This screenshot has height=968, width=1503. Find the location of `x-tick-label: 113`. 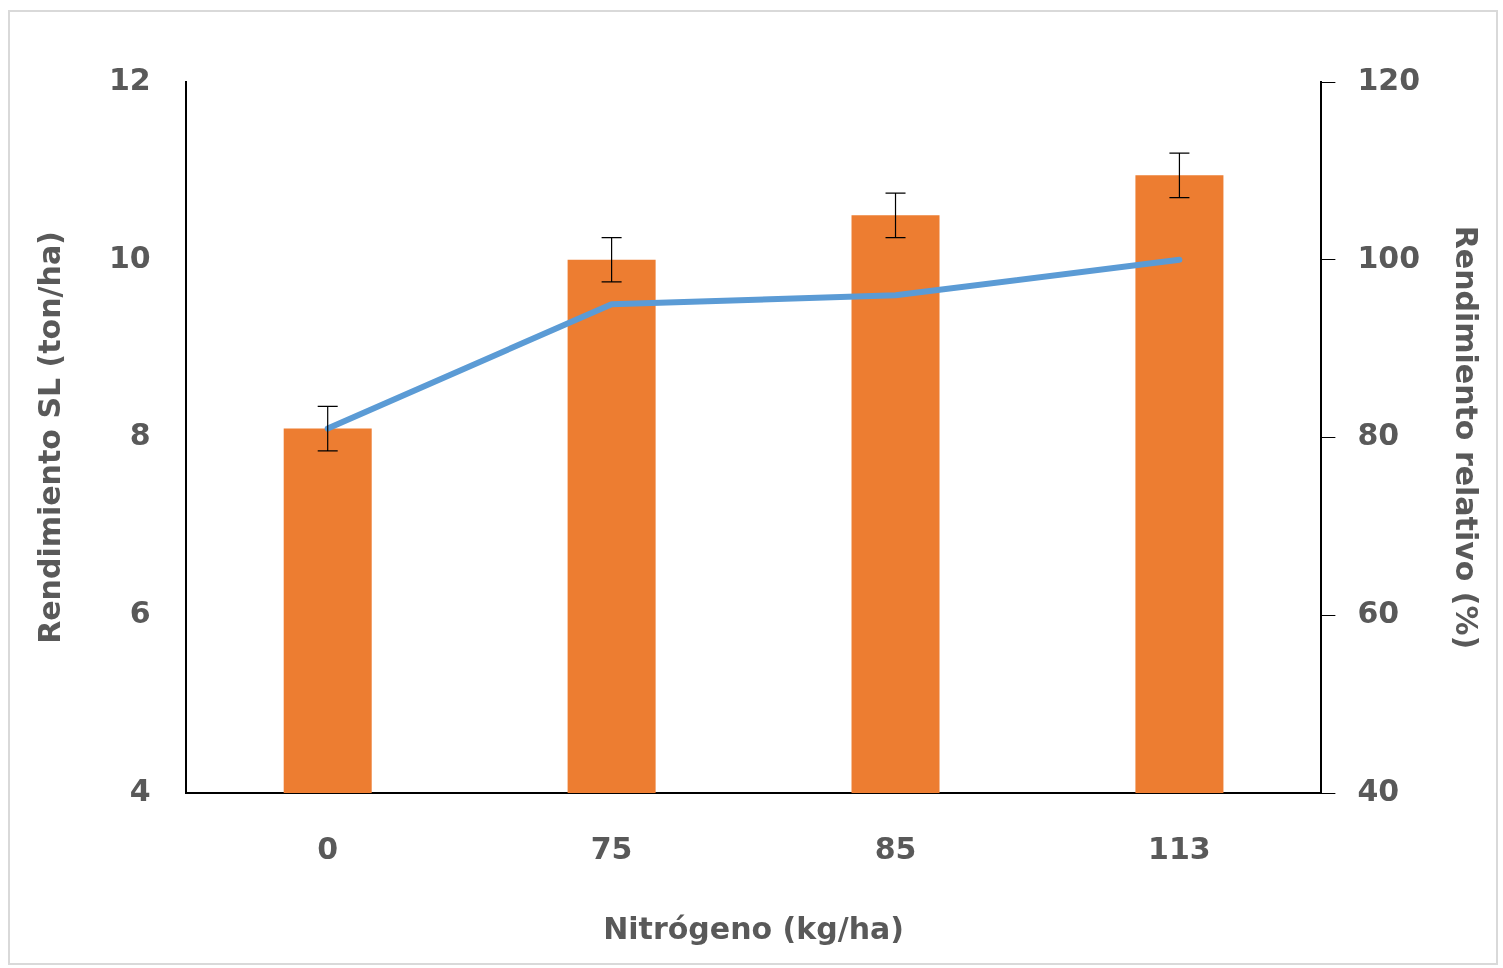

x-tick-label: 113 is located at coordinates (1179, 848).